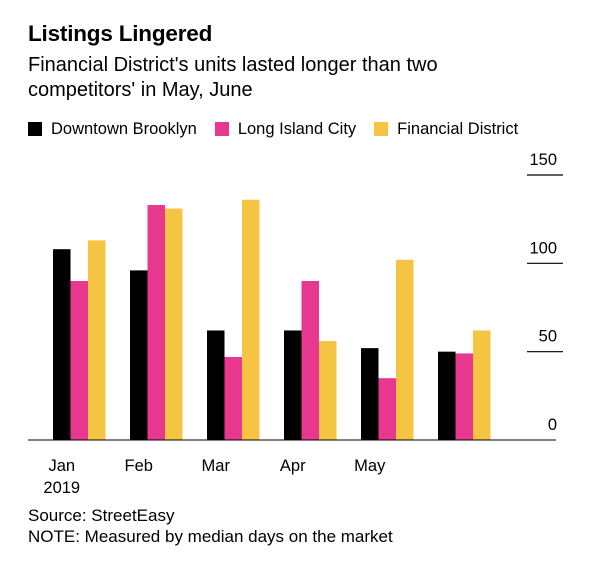  What do you see at coordinates (381, 129) in the screenshot?
I see `legend-swatch-financial-district` at bounding box center [381, 129].